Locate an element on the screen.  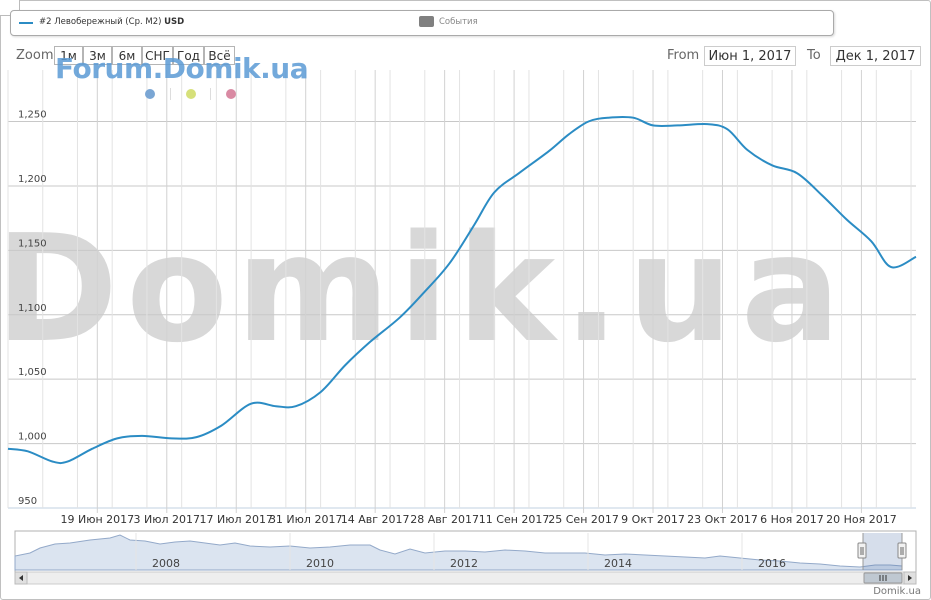
y-tick-label: 1,250 is located at coordinates (32, 115).